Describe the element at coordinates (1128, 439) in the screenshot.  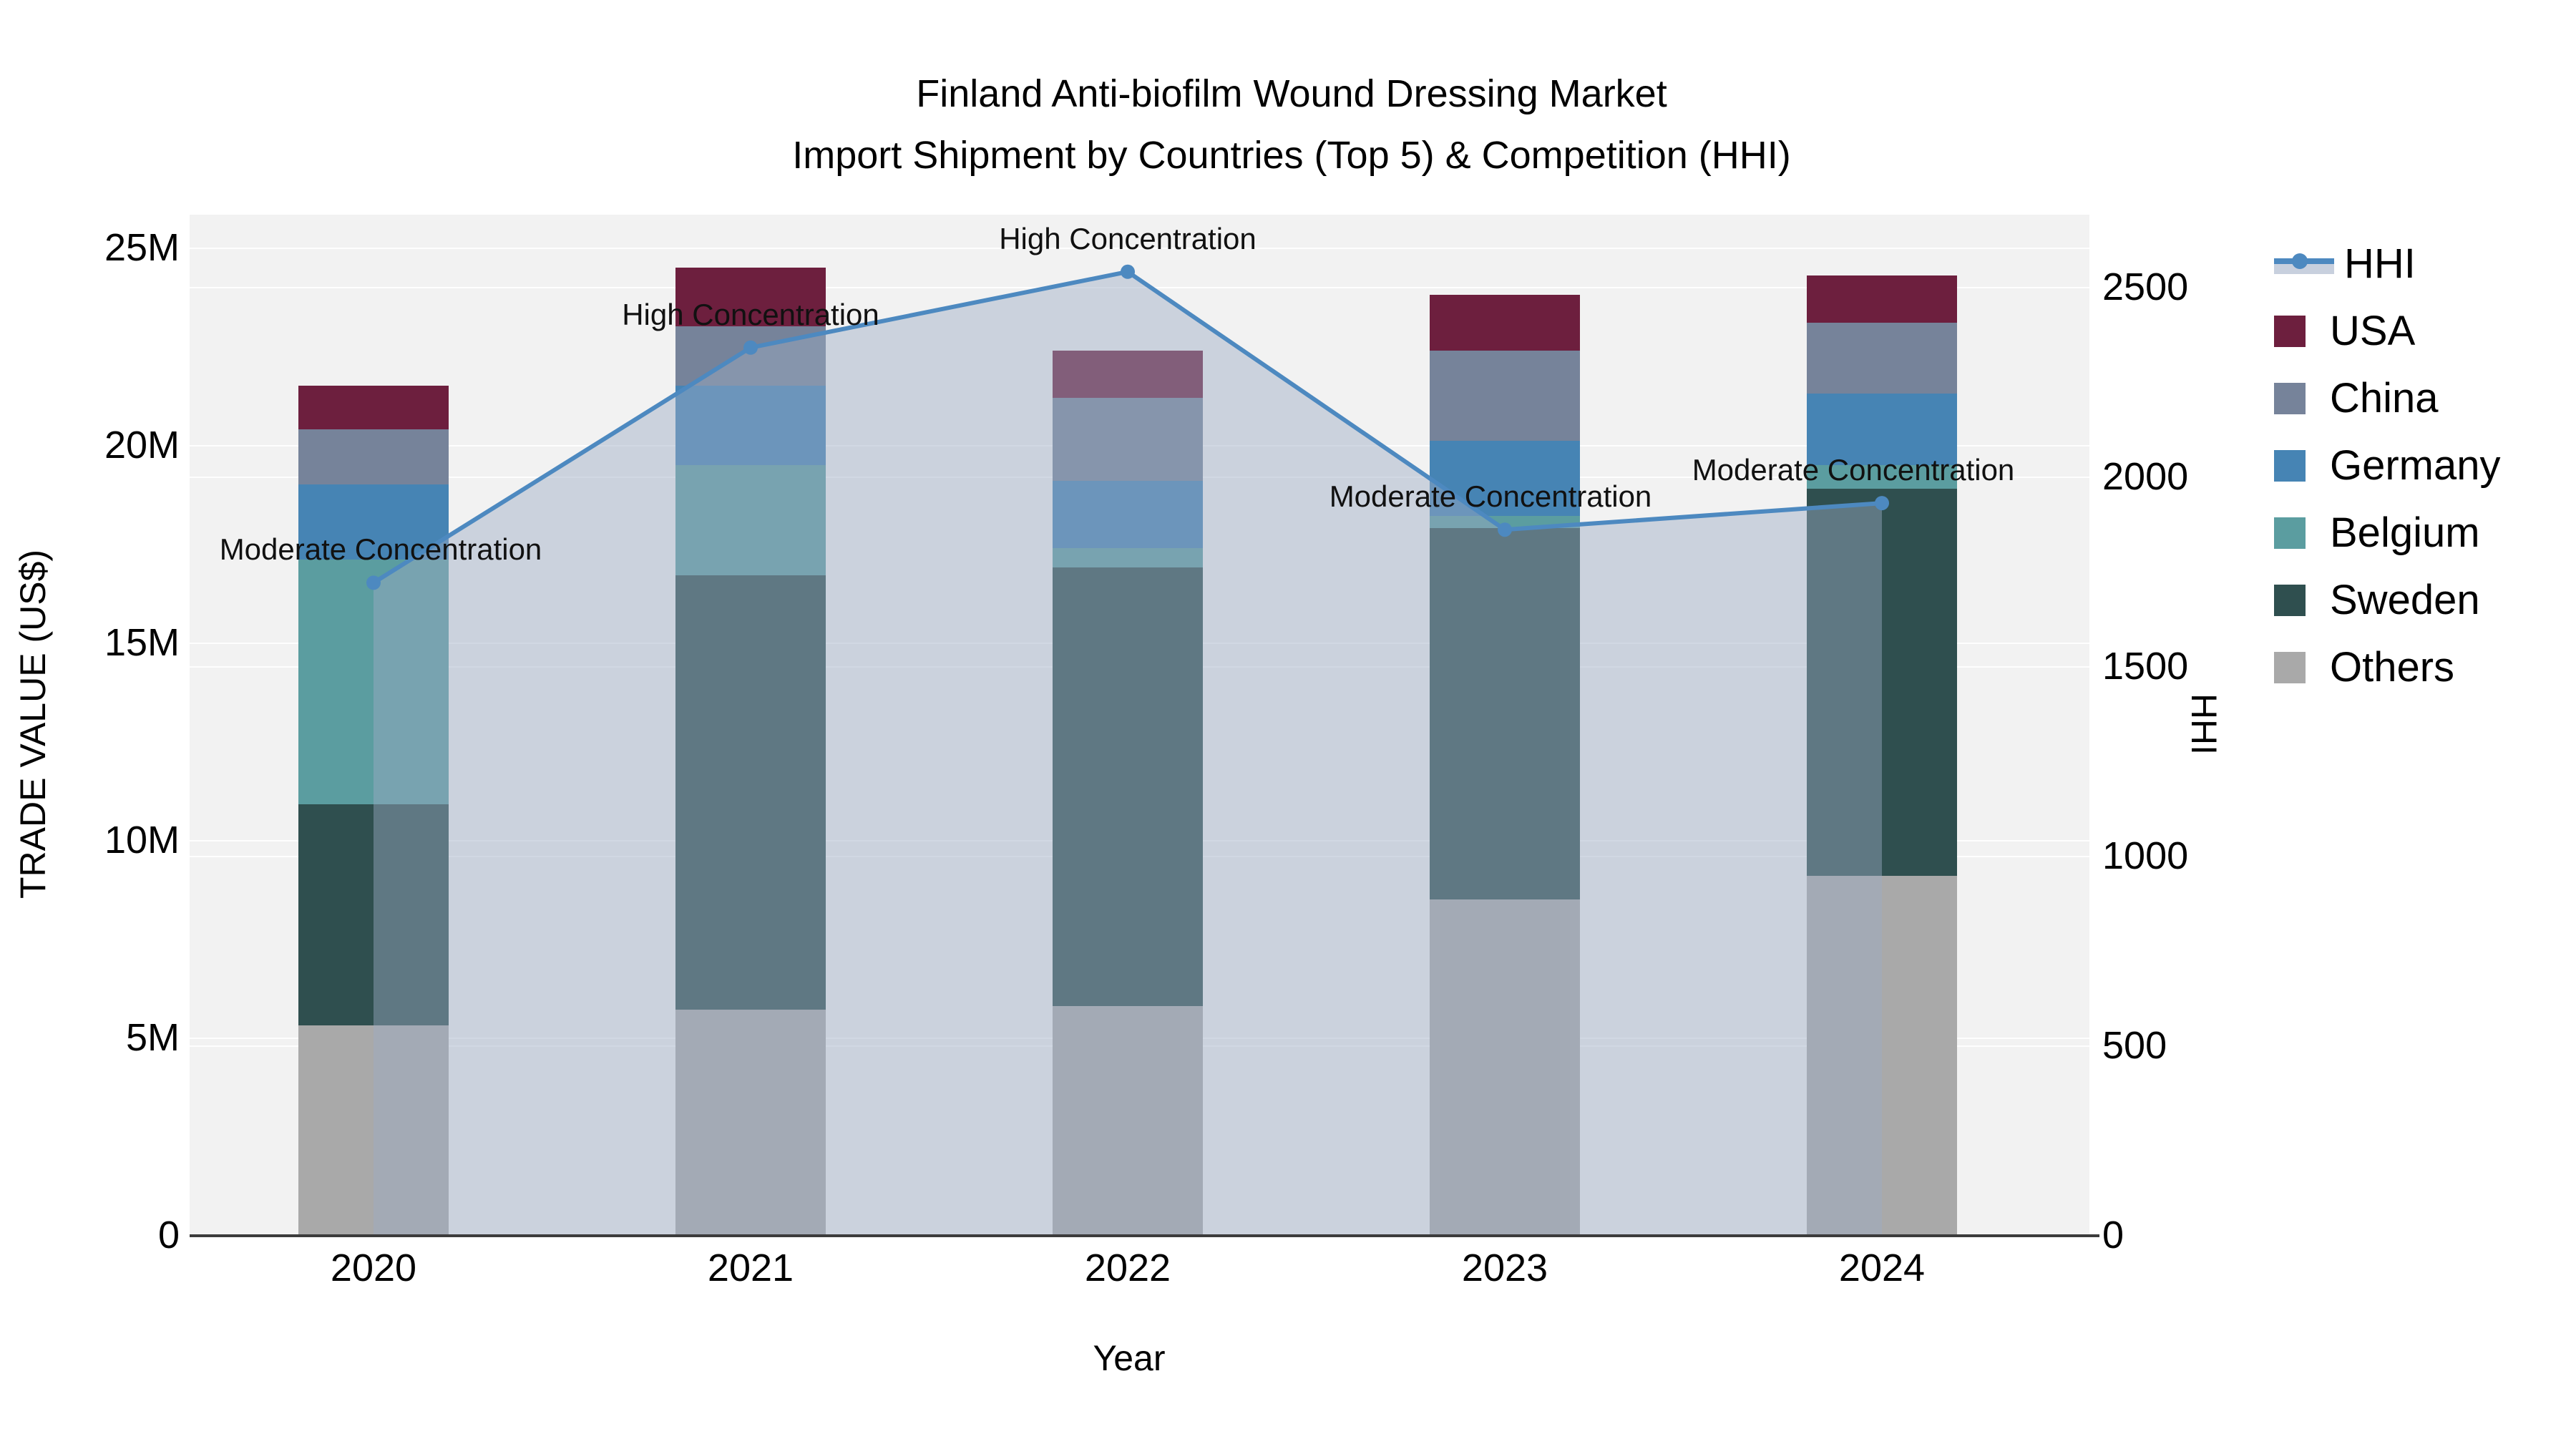
I see `bar-2022-china` at that location.